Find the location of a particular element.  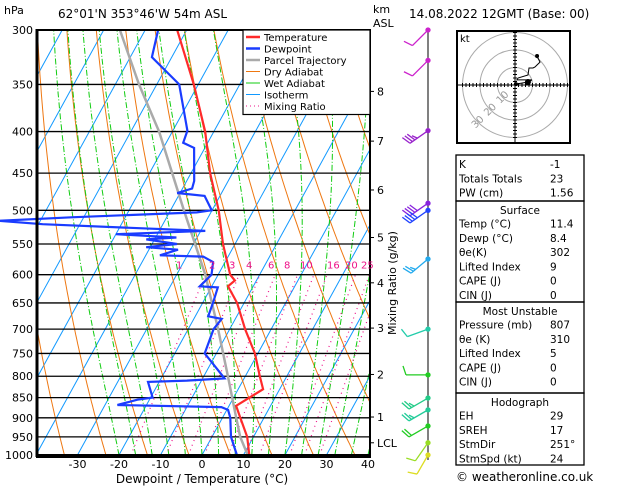

table-row-value: 11.4 is located at coordinates (562, 225).